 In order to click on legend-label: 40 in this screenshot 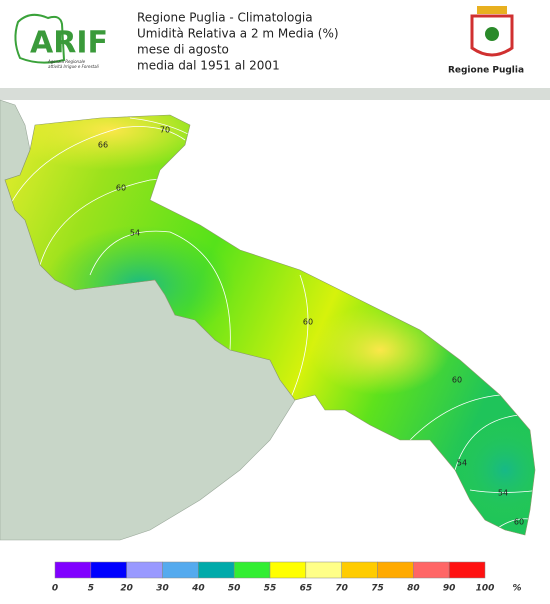, I will do `click(198, 589)`.